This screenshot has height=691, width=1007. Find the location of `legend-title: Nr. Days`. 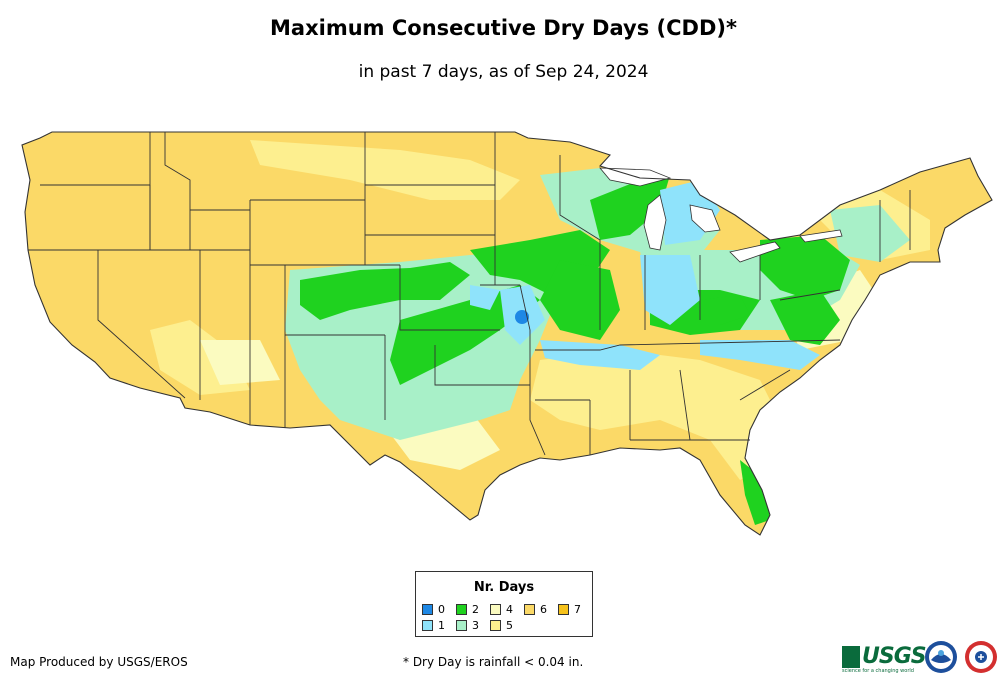

legend-title: Nr. Days is located at coordinates (504, 587).